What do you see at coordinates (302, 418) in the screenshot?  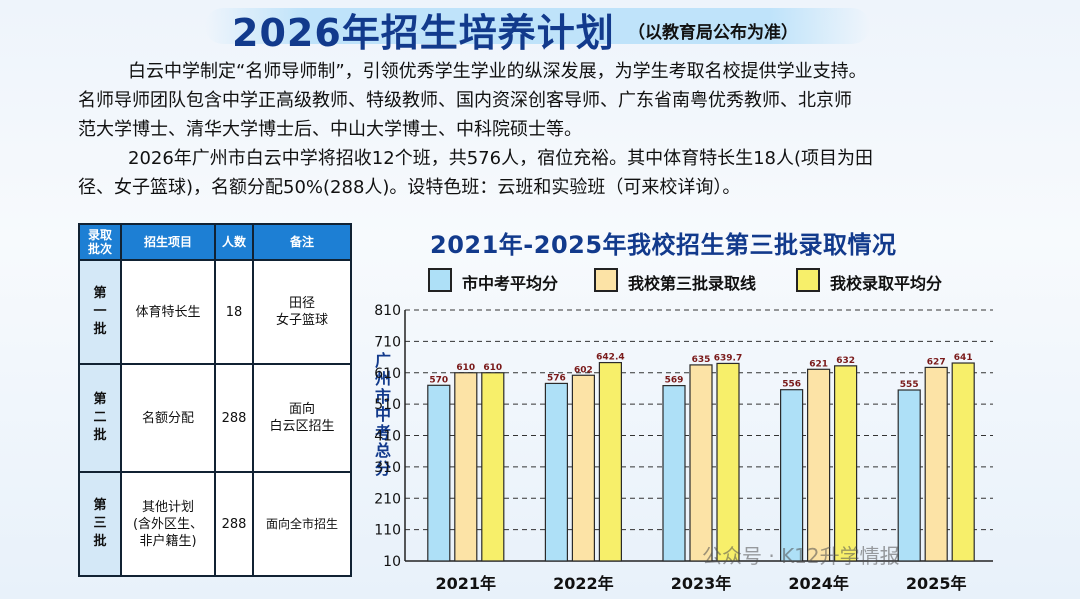 I see `note-cell: 面向 白云区招生` at bounding box center [302, 418].